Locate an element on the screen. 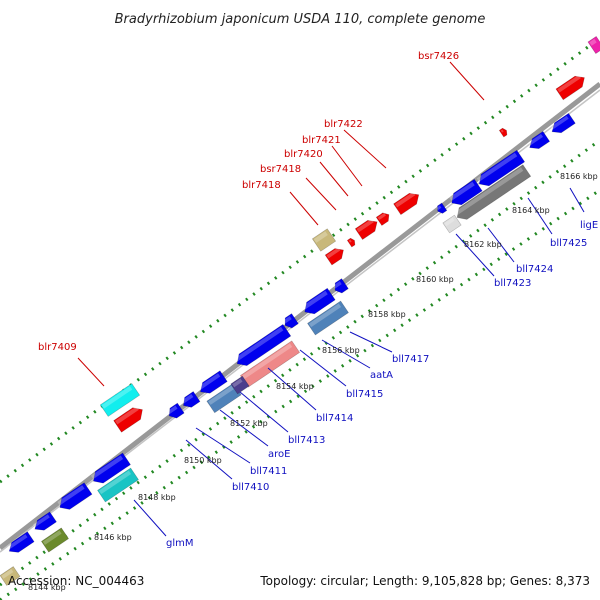 The image size is (600, 600). label-bottom-bll7425: bll7425 is located at coordinates (568, 243).